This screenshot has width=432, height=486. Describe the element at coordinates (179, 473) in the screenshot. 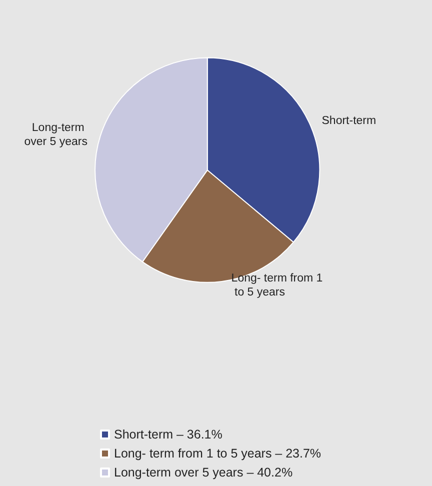

I see `legend-label: Long-term over 5 years` at that location.